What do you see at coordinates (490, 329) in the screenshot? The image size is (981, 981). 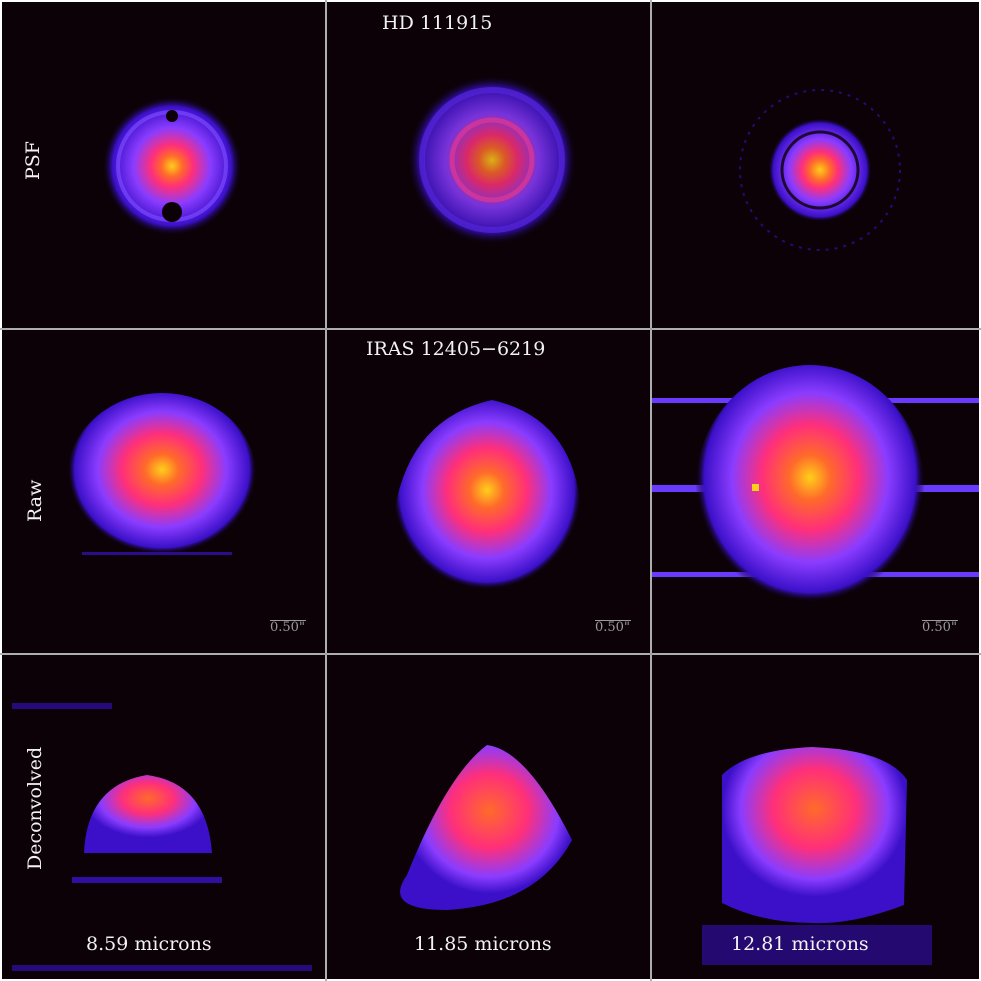 I see `grid-line-h1` at bounding box center [490, 329].